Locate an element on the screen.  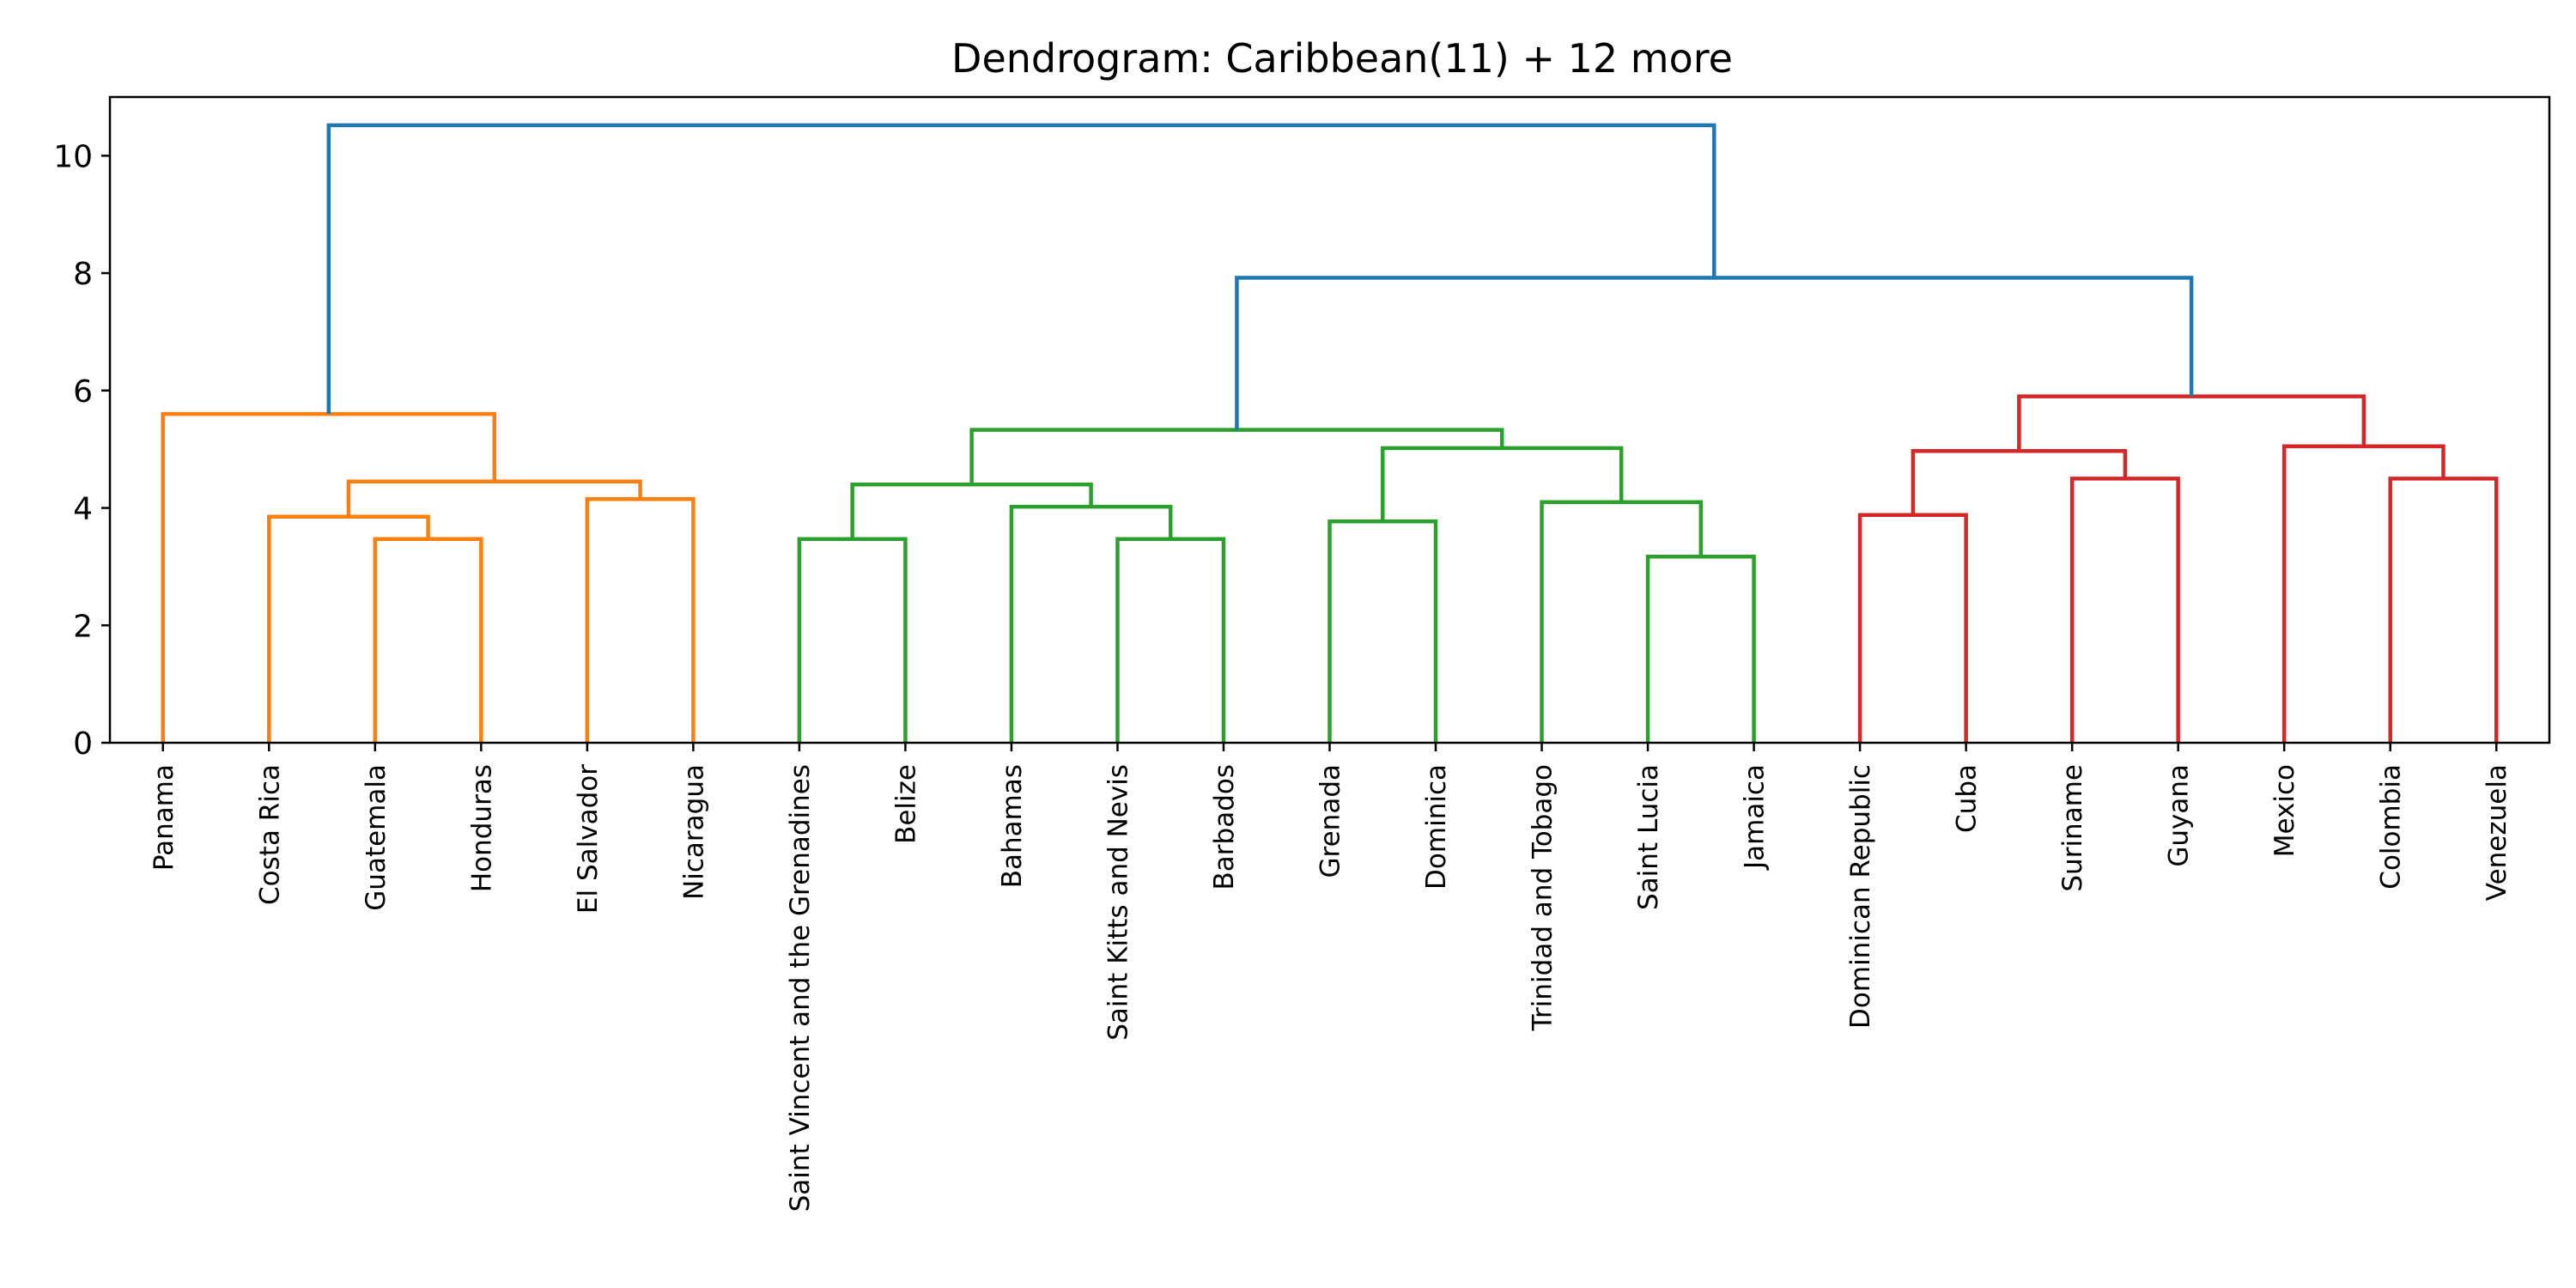
leaf-label: El Salvador is located at coordinates (588, 839).